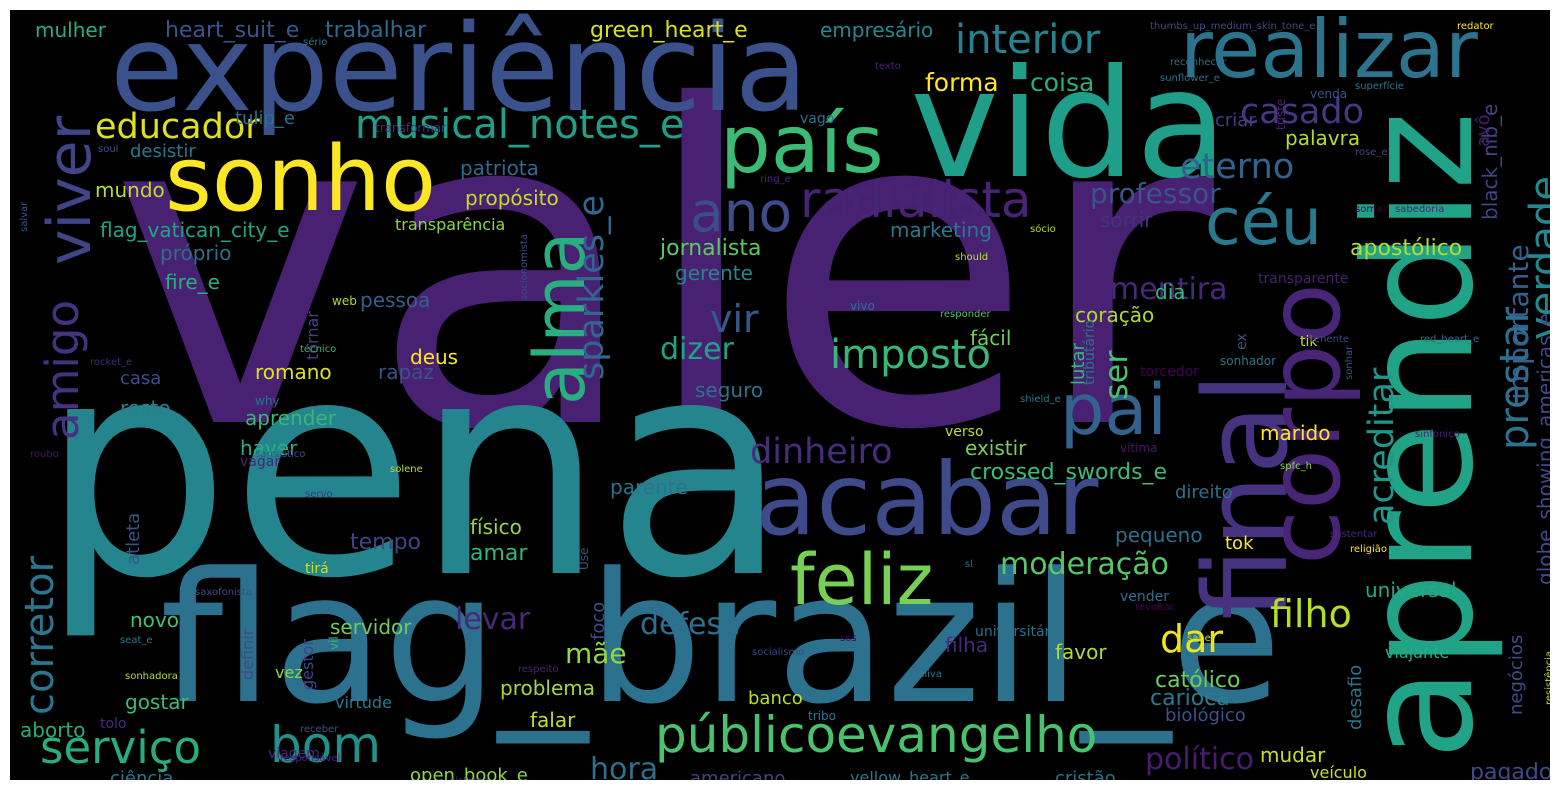 The width and height of the screenshot is (1560, 790). Describe the element at coordinates (1113, 410) in the screenshot. I see `word-pai: pai` at that location.